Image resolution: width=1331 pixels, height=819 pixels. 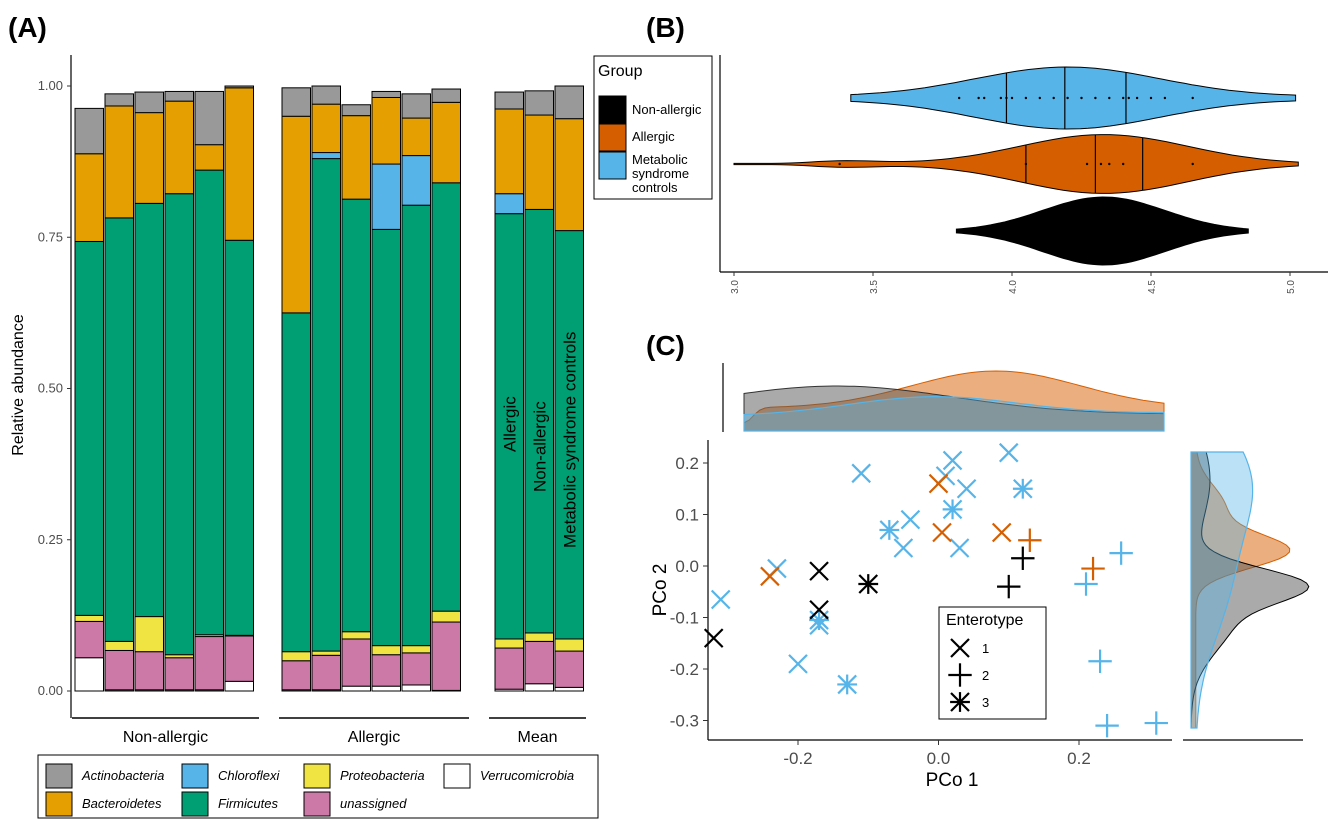 What do you see at coordinates (939, 758) in the screenshot?
I see `x-tick-label: 0.0` at bounding box center [939, 758].